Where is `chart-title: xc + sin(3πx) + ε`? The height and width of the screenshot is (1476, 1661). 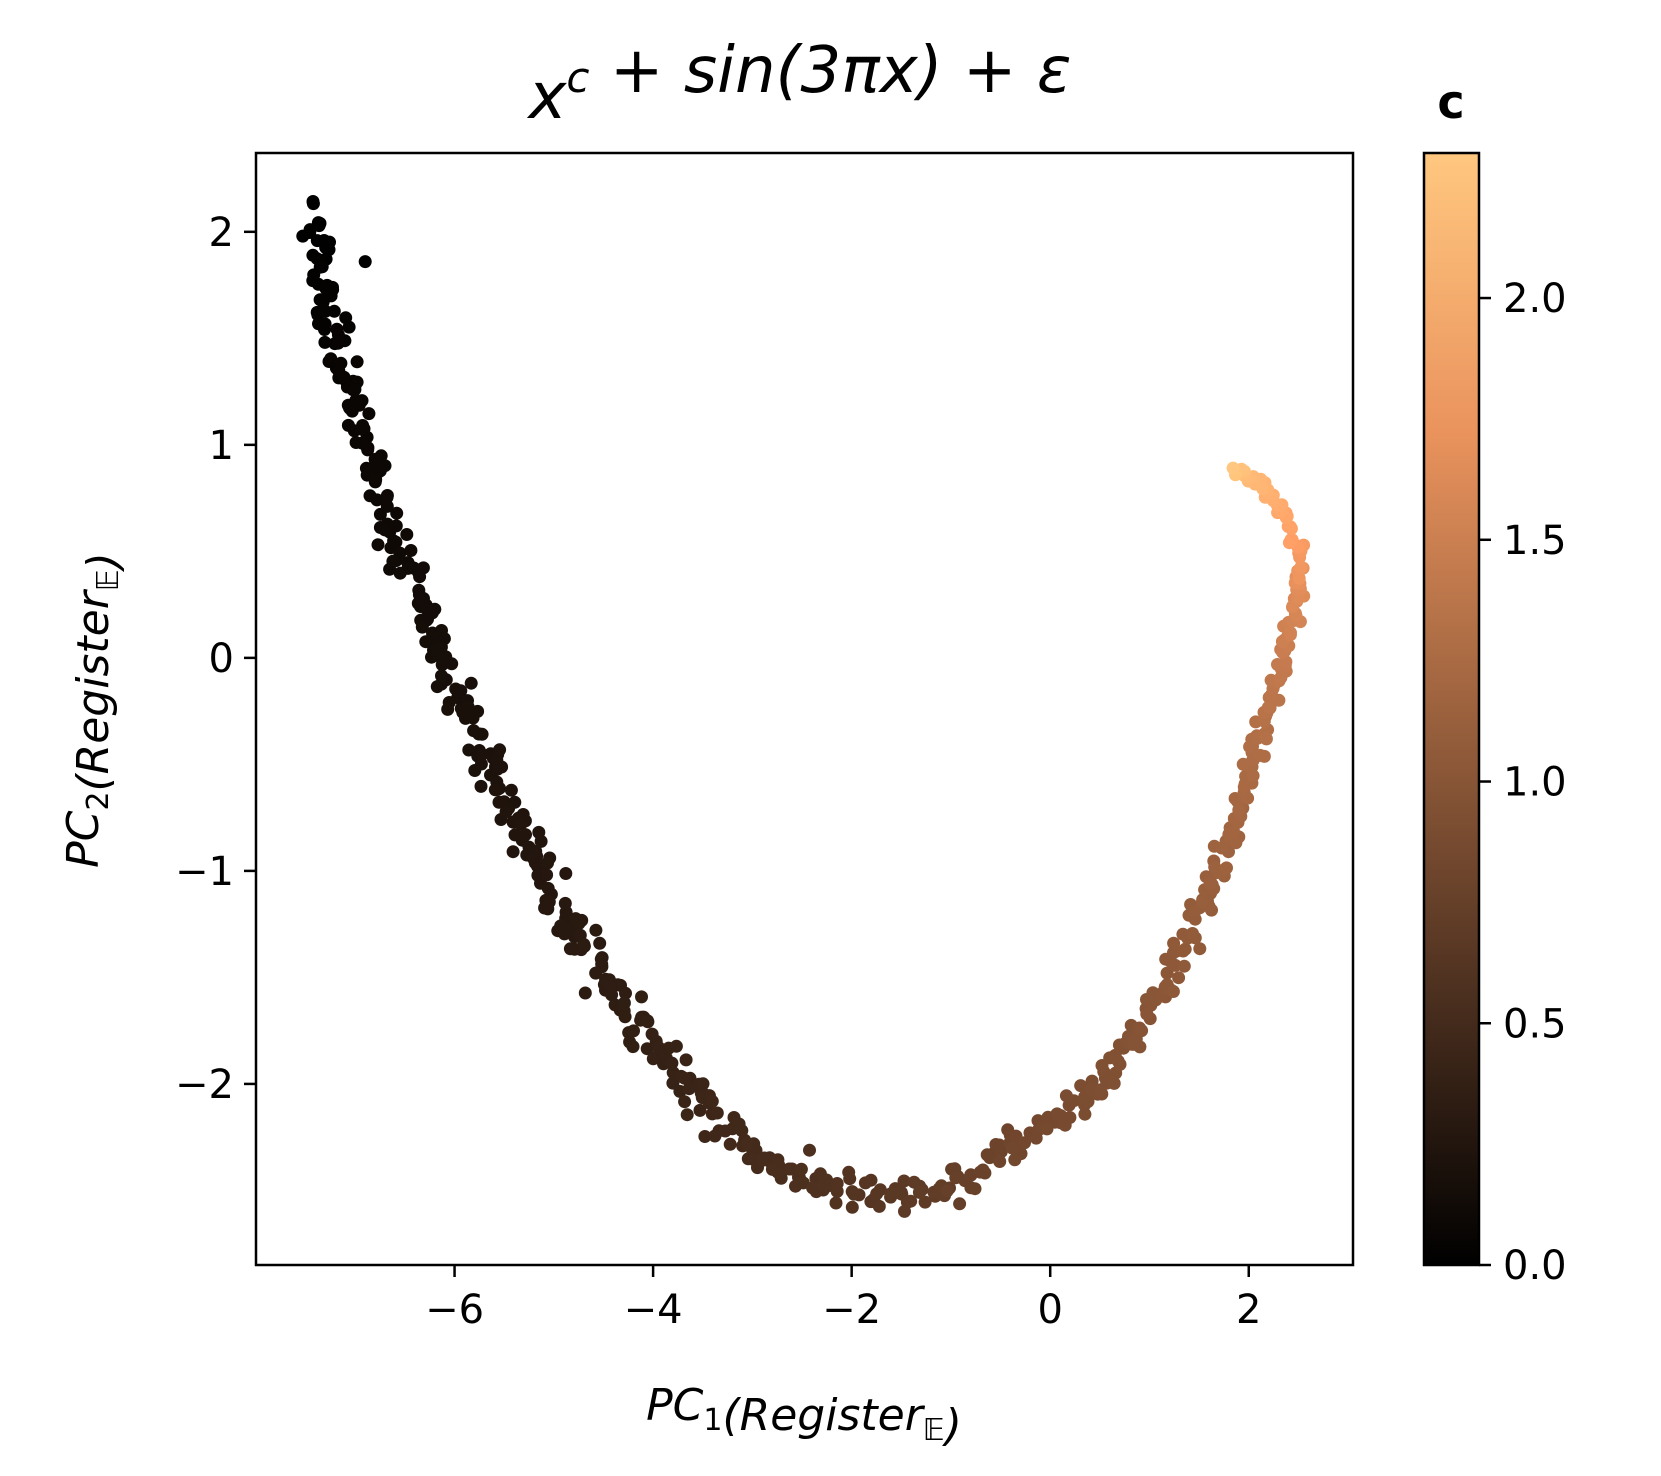 chart-title: xc + sin(3πx) + ε is located at coordinates (799, 84).